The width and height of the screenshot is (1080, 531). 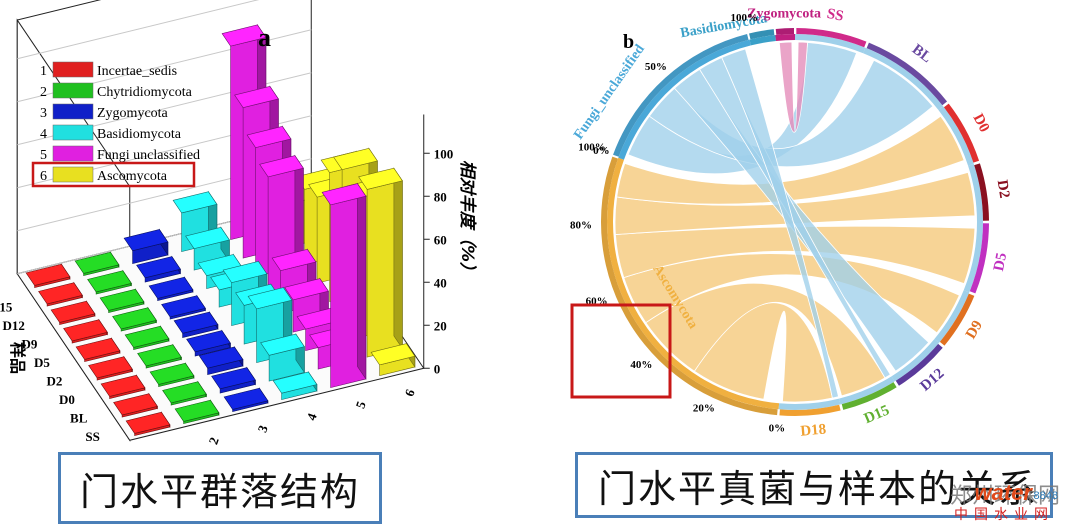 I want to click on taxon-inner-arc-Basidiomycota, so click(x=762, y=40).